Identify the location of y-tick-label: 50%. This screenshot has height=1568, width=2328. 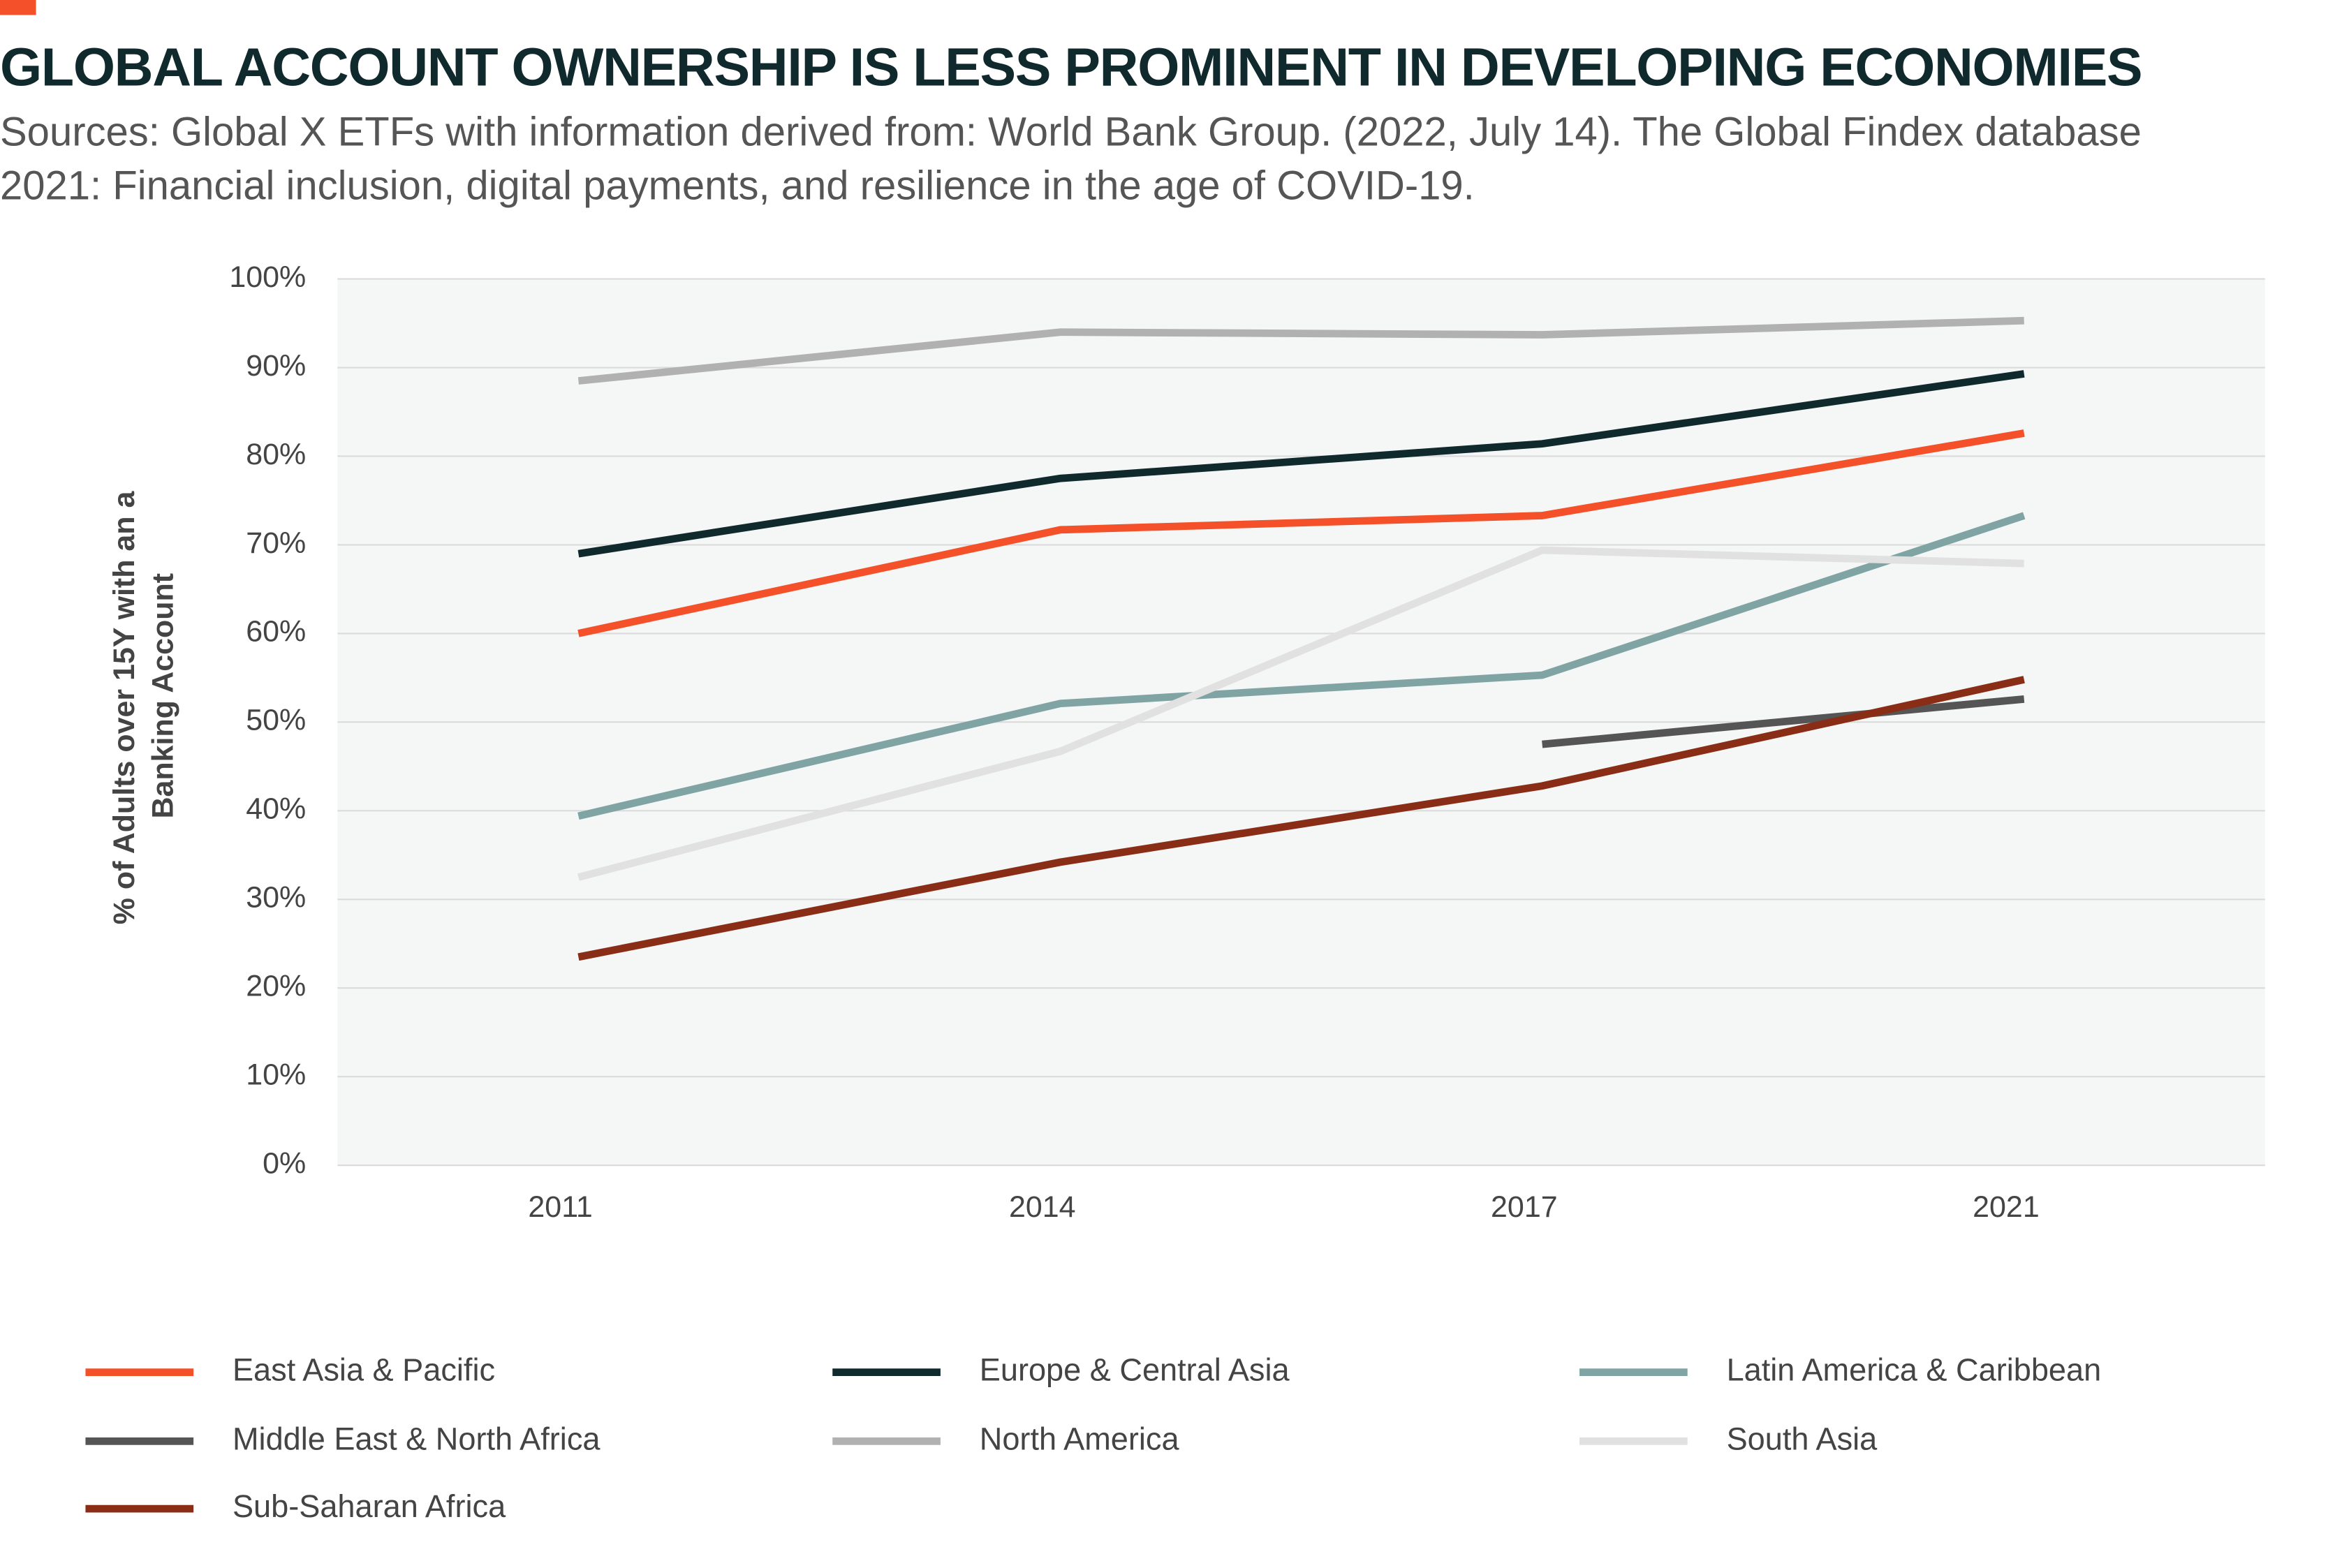
(276, 721).